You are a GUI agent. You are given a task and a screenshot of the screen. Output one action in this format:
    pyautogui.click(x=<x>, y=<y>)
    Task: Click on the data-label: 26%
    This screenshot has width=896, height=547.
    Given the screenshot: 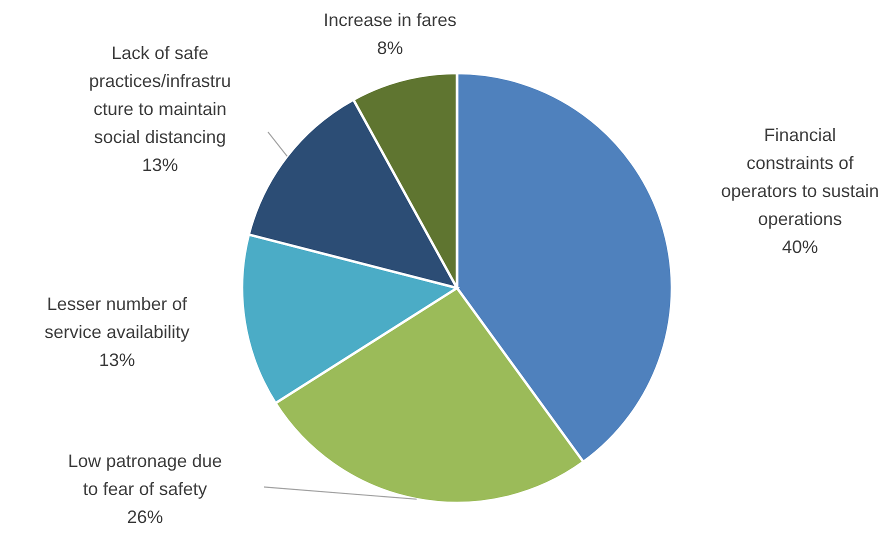 What is the action you would take?
    pyautogui.click(x=145, y=516)
    